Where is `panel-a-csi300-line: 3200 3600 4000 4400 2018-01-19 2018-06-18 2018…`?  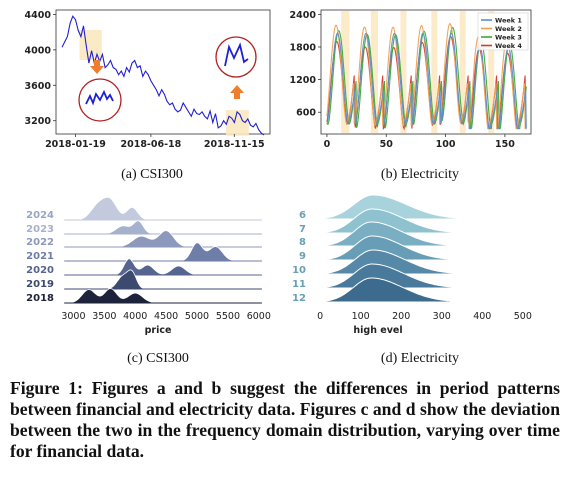 panel-a-csi300-line: 3200 3600 4000 4400 2018-01-19 2018-06-18 2018… is located at coordinates (148, 79).